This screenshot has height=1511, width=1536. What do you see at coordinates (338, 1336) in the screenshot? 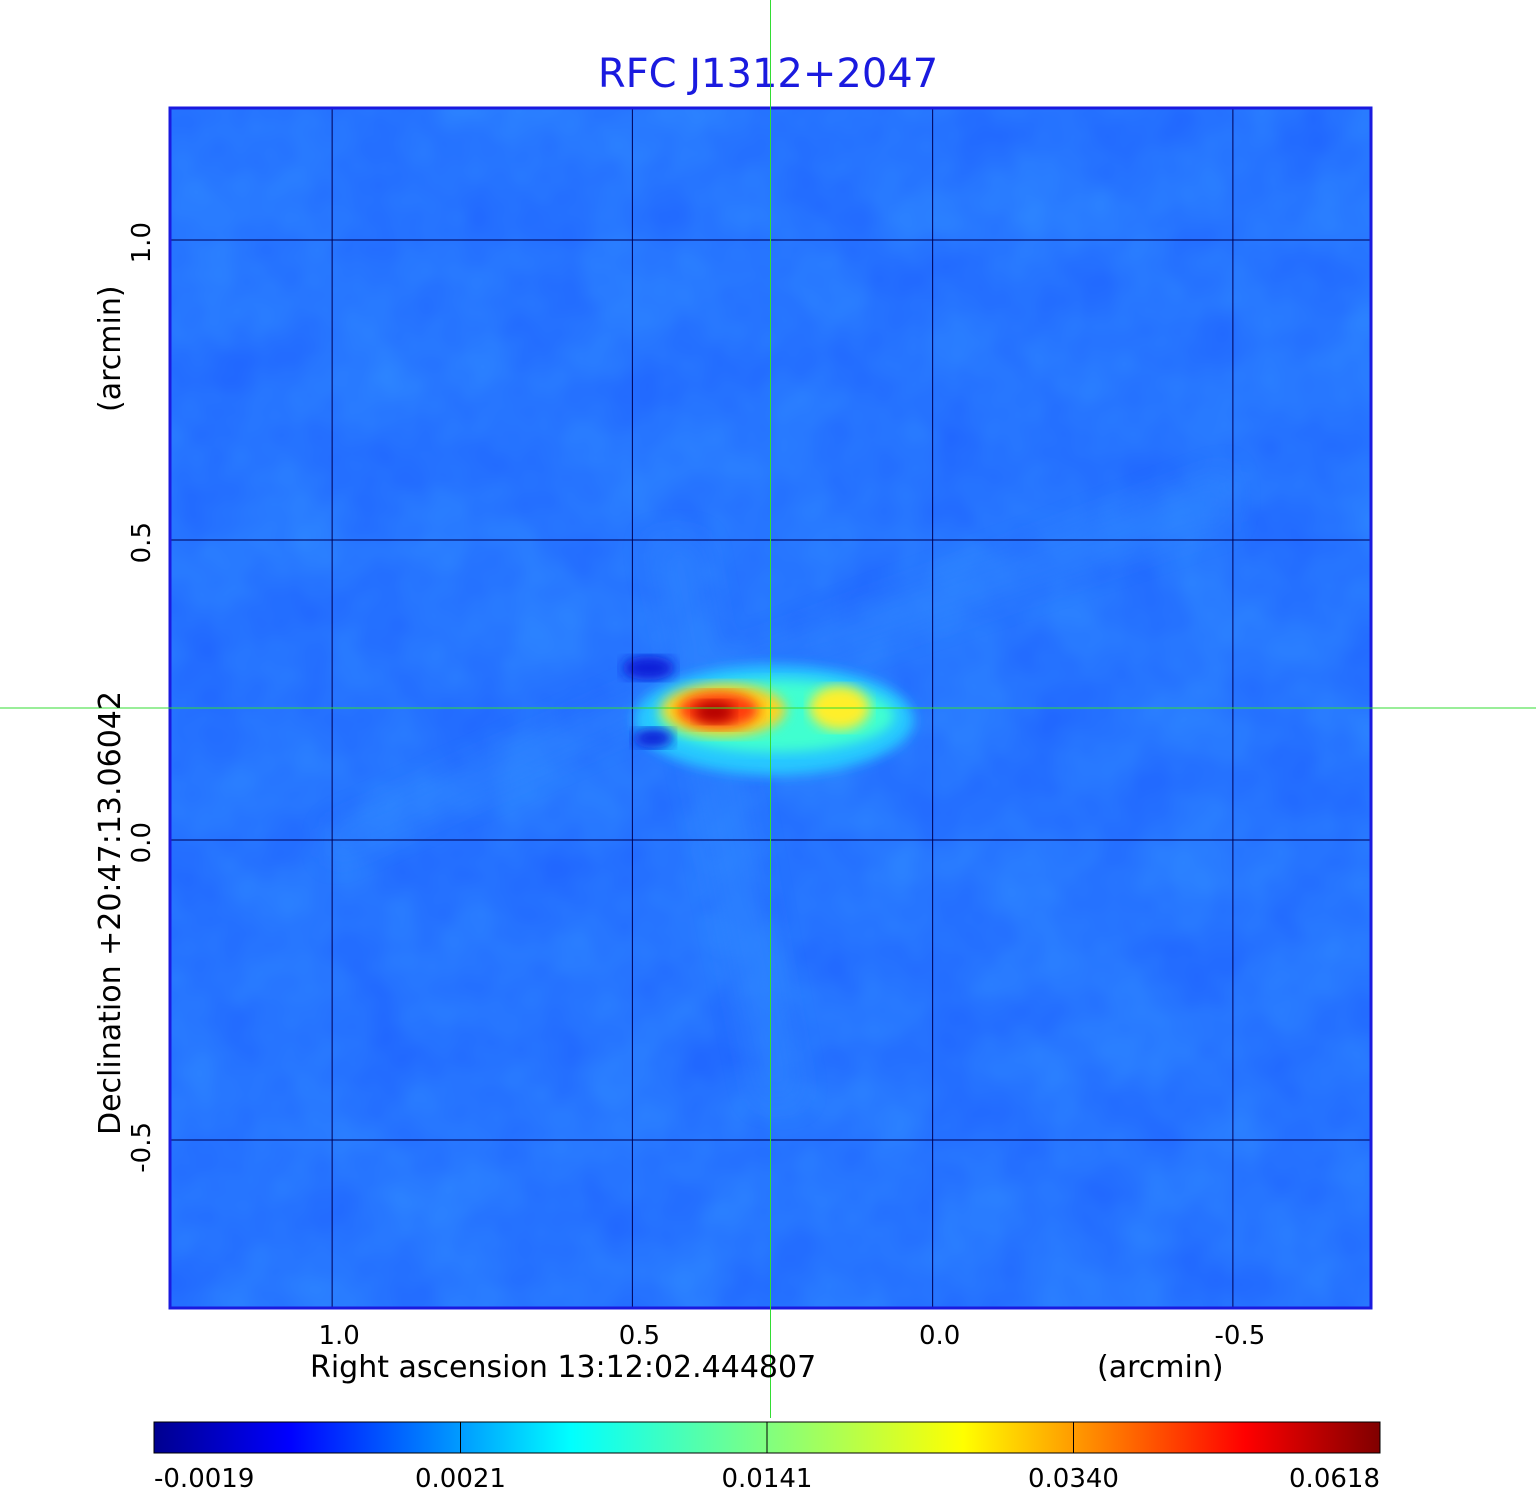
I see `x-tick-label: 1.0` at bounding box center [338, 1336].